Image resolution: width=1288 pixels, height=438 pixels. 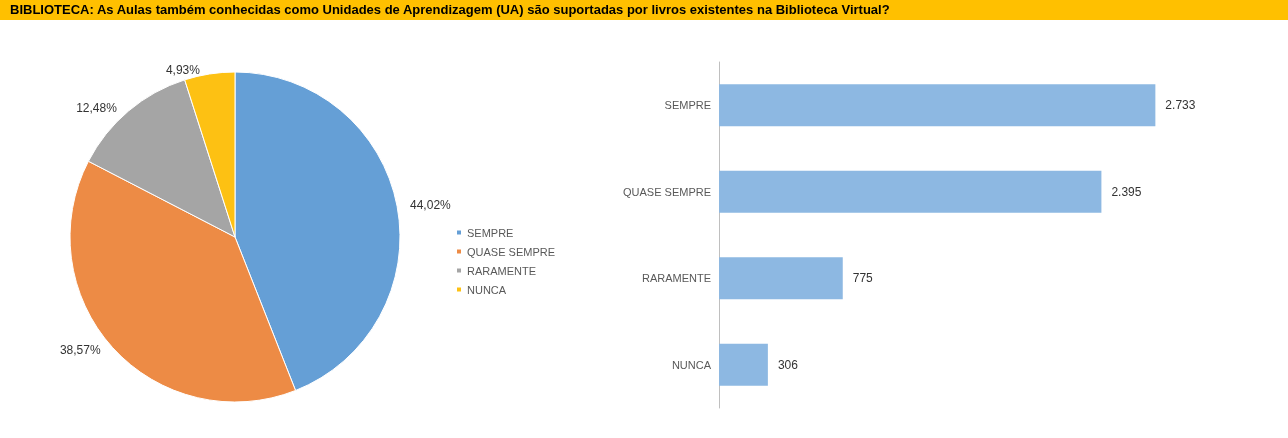 What do you see at coordinates (511, 251) in the screenshot?
I see `legend-label: QUASE SEMPRE` at bounding box center [511, 251].